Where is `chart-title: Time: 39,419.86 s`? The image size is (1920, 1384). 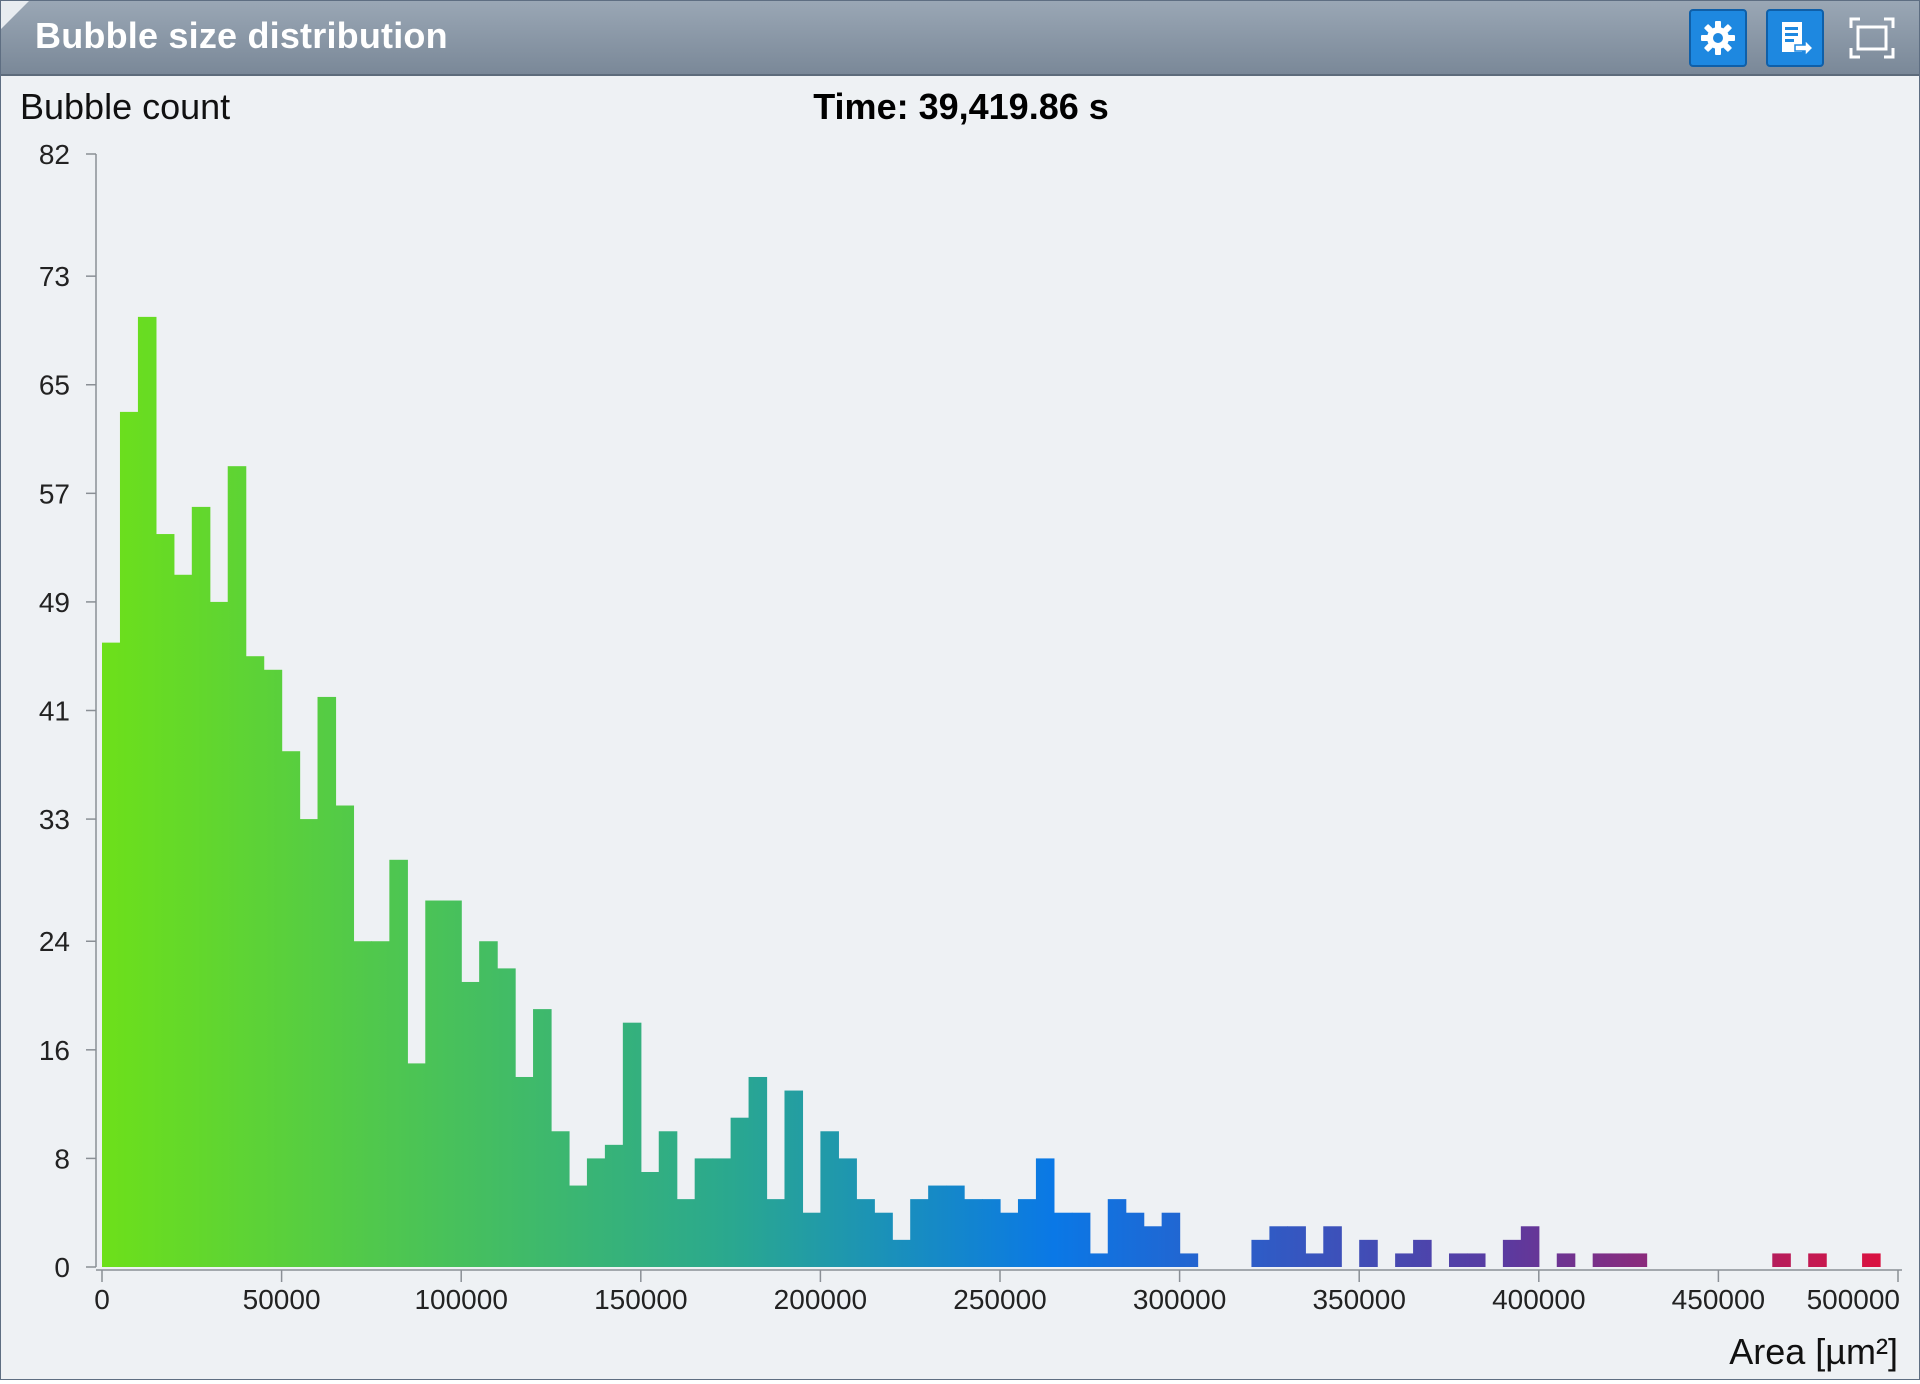 chart-title: Time: 39,419.86 s is located at coordinates (961, 106).